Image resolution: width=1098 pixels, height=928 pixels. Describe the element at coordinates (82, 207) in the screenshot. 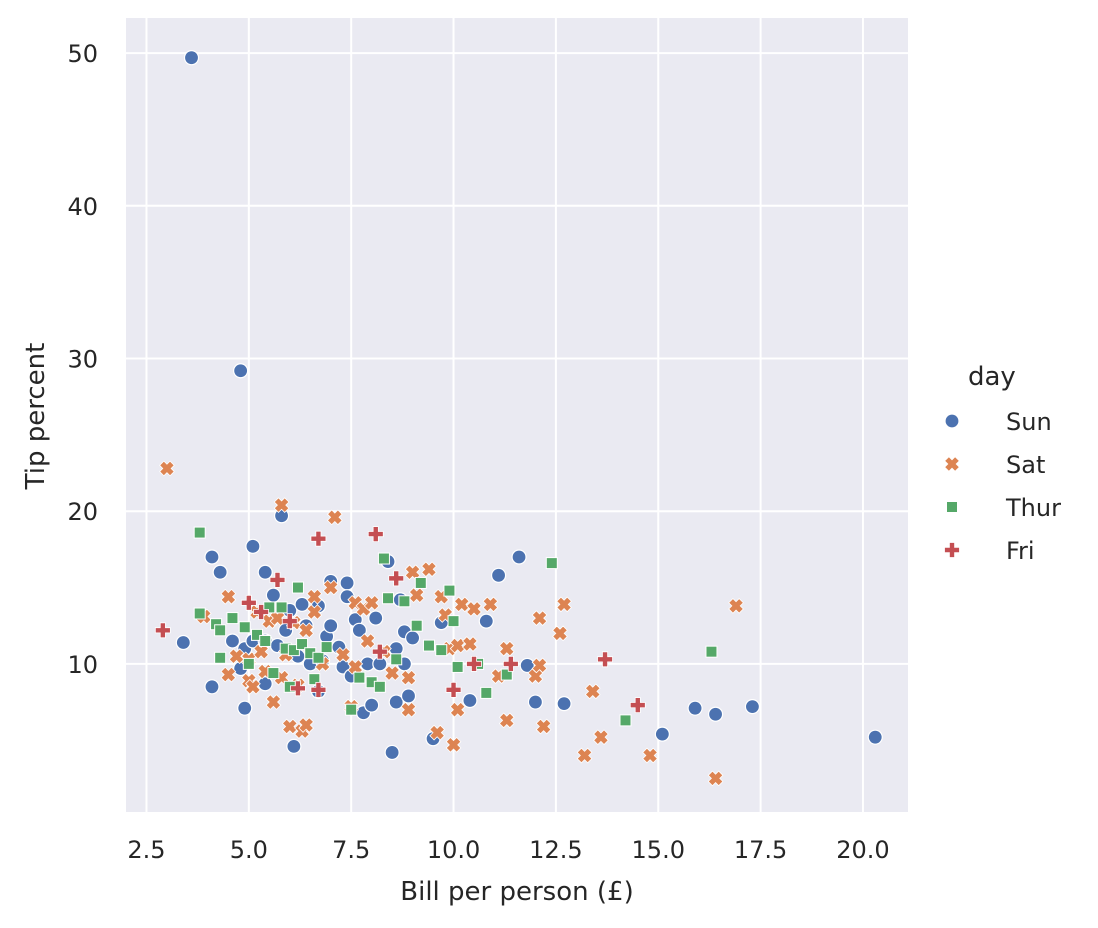

I see `y-tick-label: 40` at that location.